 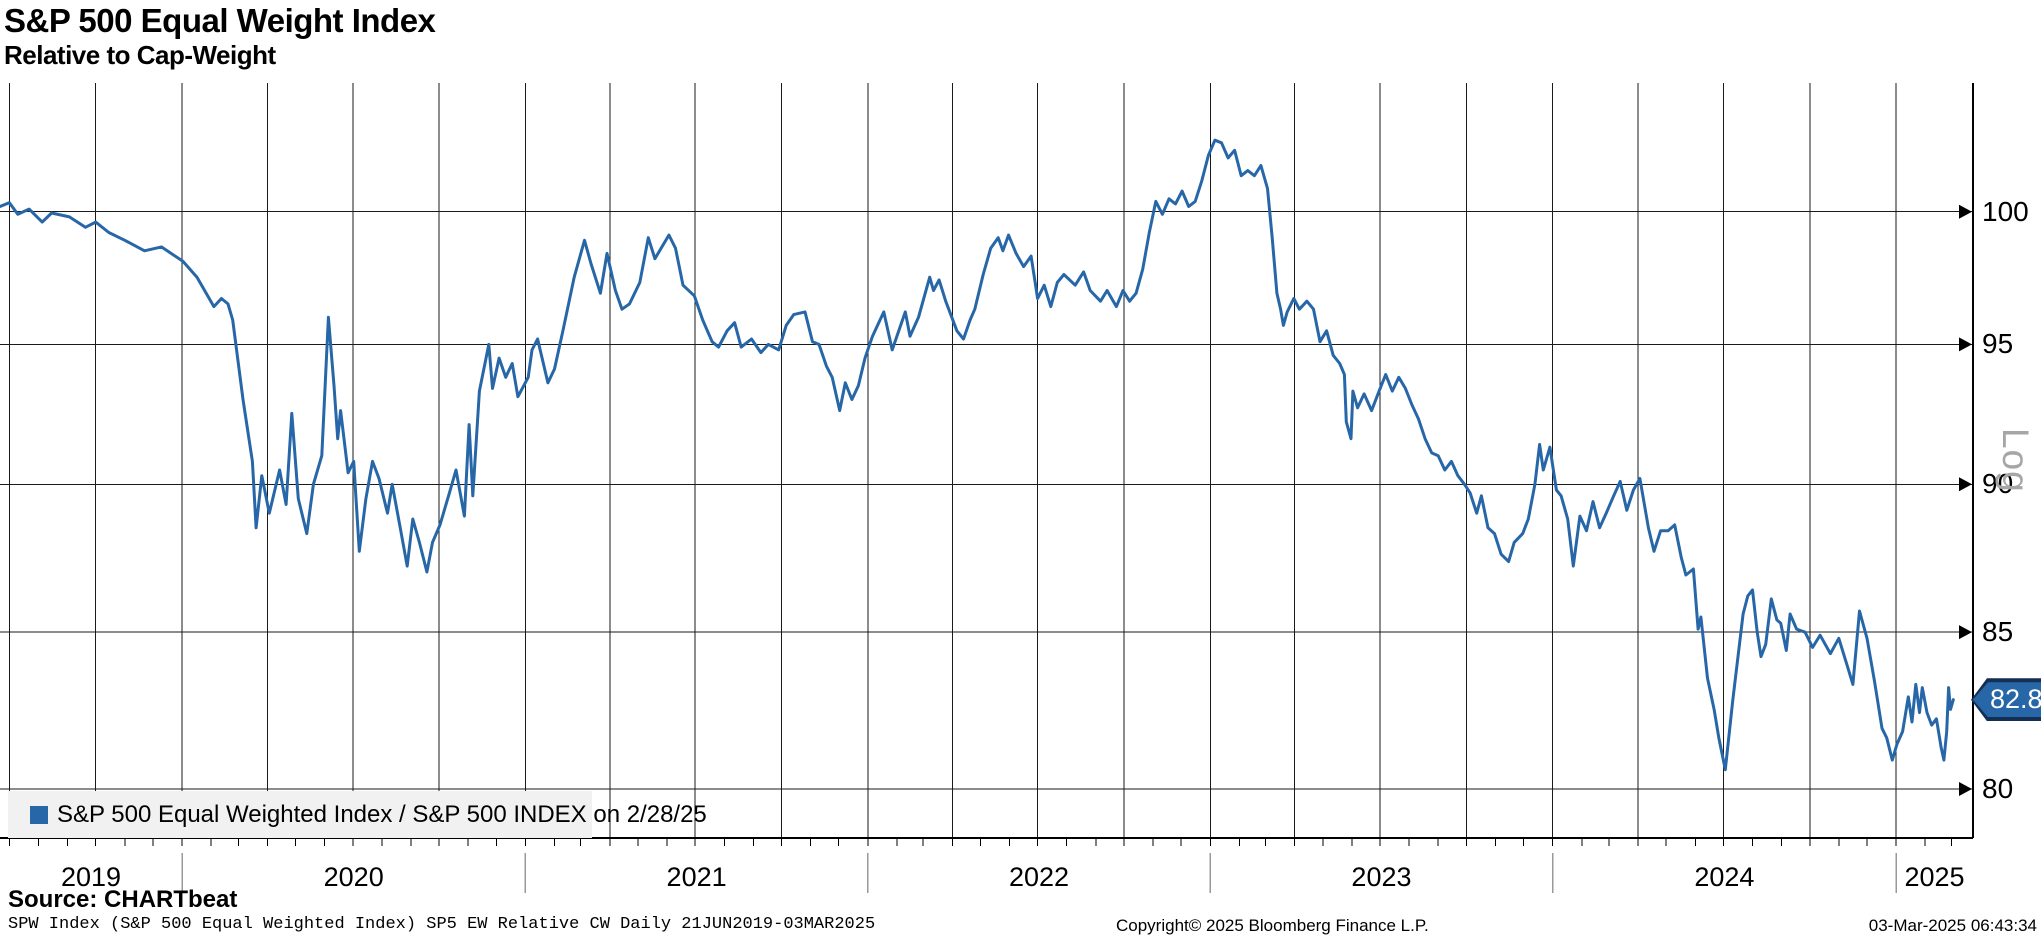 I want to click on chart-title: S&P 500 Equal Weight Index, so click(x=220, y=20).